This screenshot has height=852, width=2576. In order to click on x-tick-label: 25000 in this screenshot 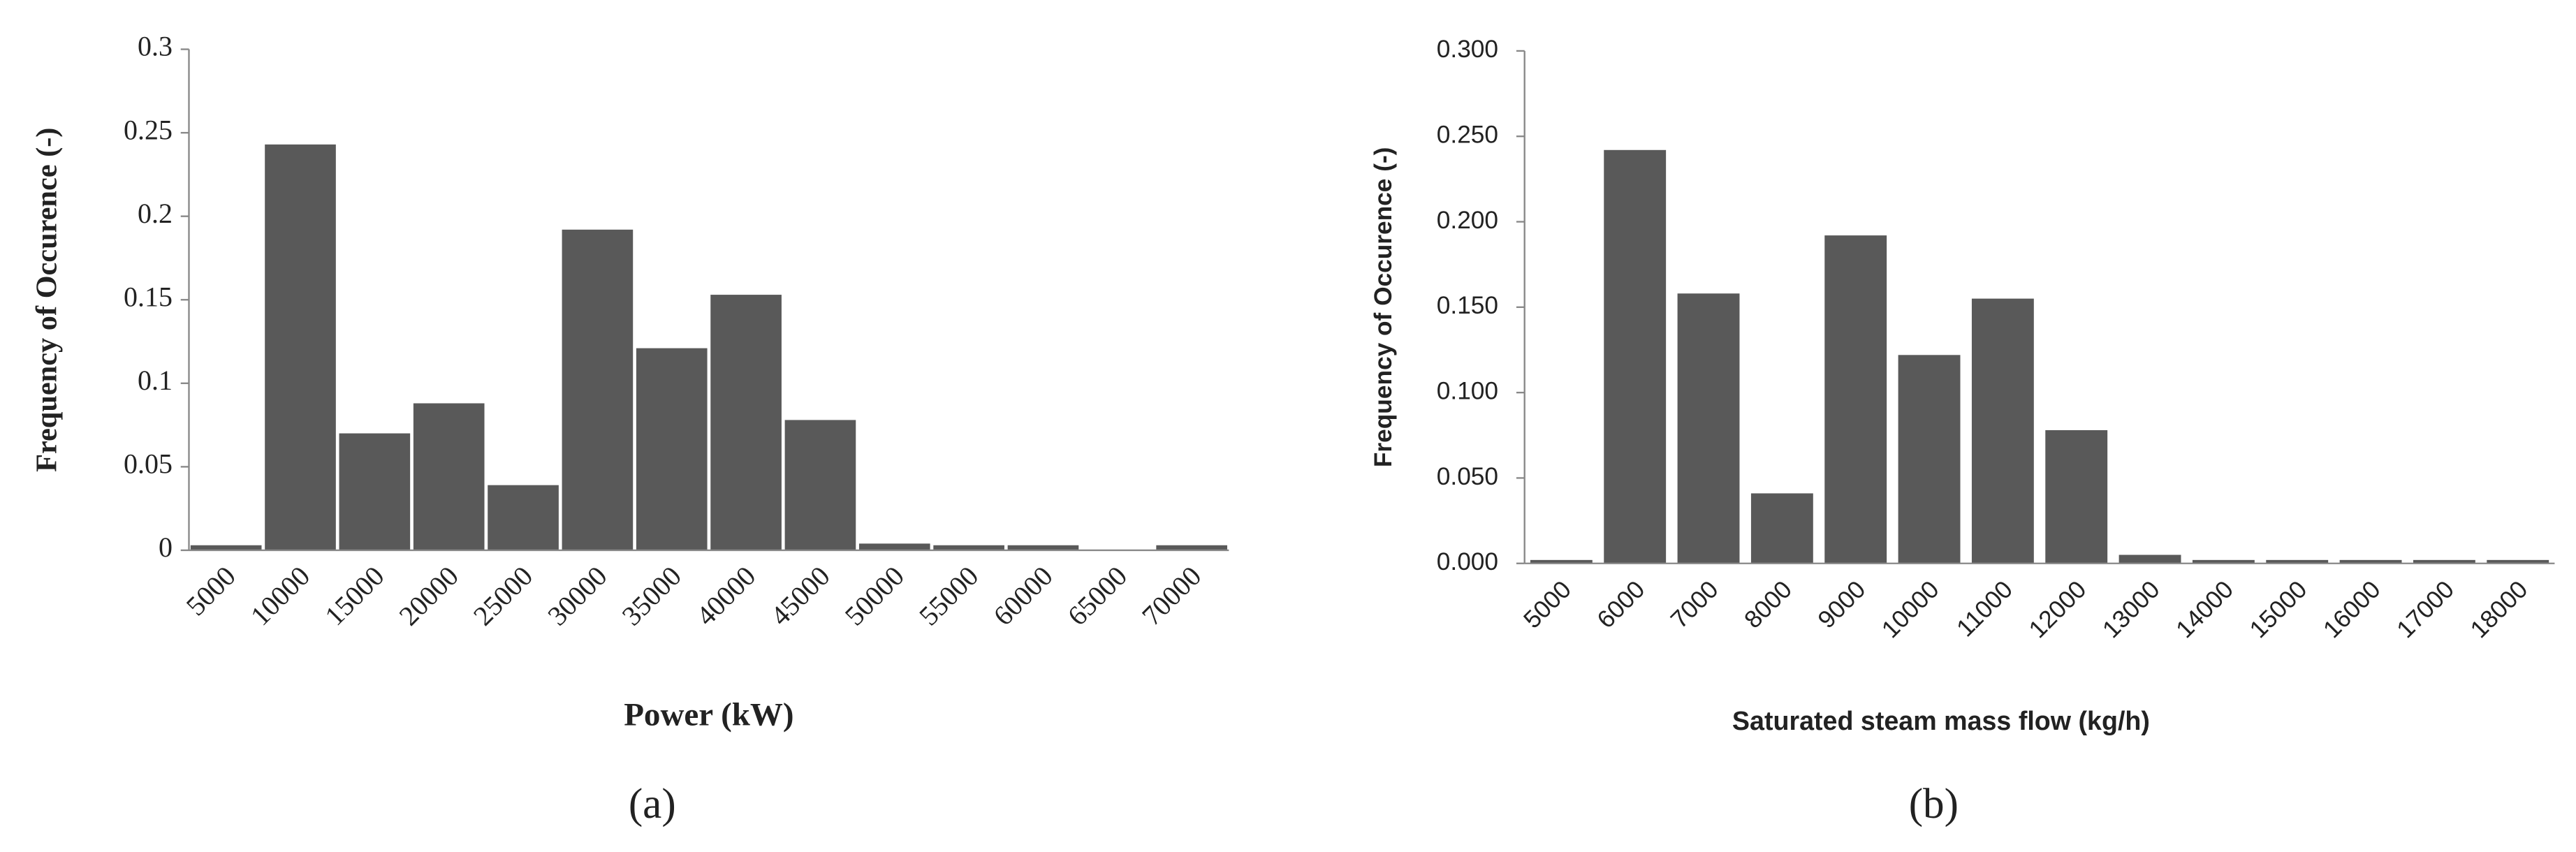, I will do `click(503, 595)`.